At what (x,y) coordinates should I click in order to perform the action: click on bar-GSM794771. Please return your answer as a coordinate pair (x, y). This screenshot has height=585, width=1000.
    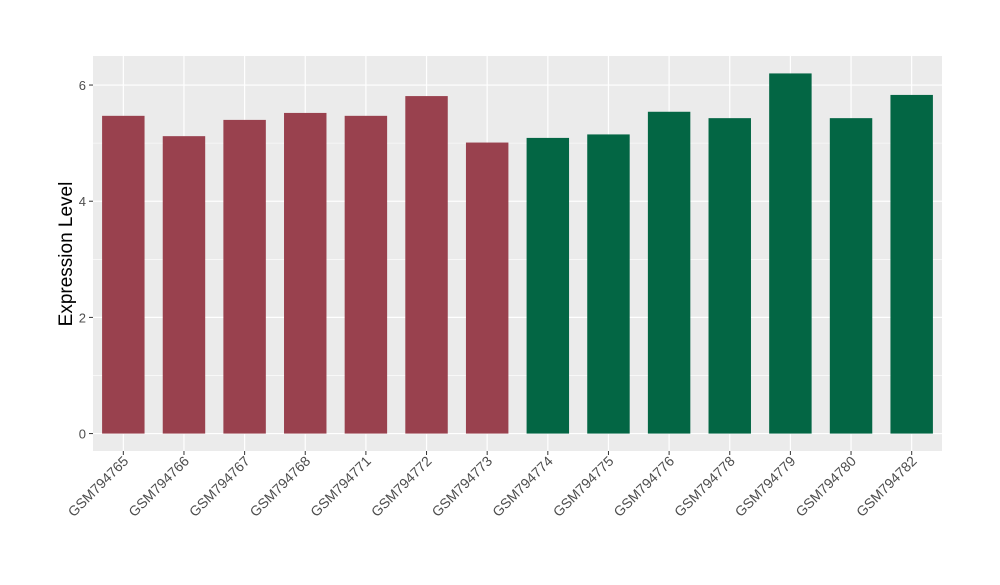
    Looking at the image, I should click on (366, 274).